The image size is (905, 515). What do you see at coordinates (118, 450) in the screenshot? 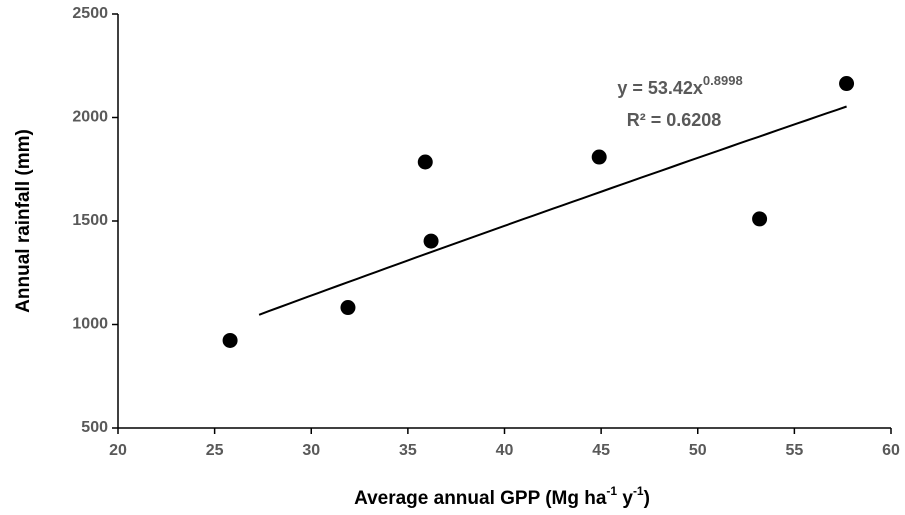
I see `x-tick-label: 20` at bounding box center [118, 450].